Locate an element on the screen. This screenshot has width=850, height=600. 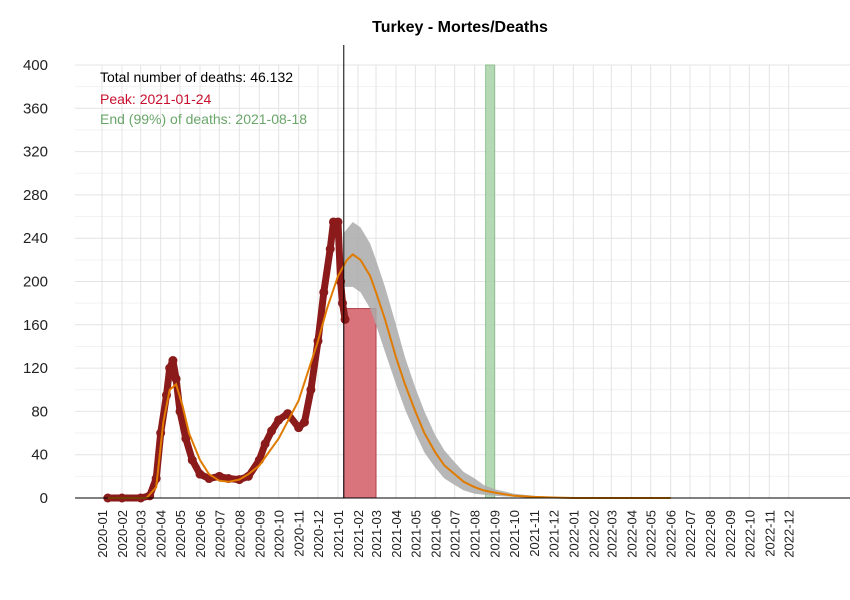
x-tick-label: 2021-01 is located at coordinates (338, 534).